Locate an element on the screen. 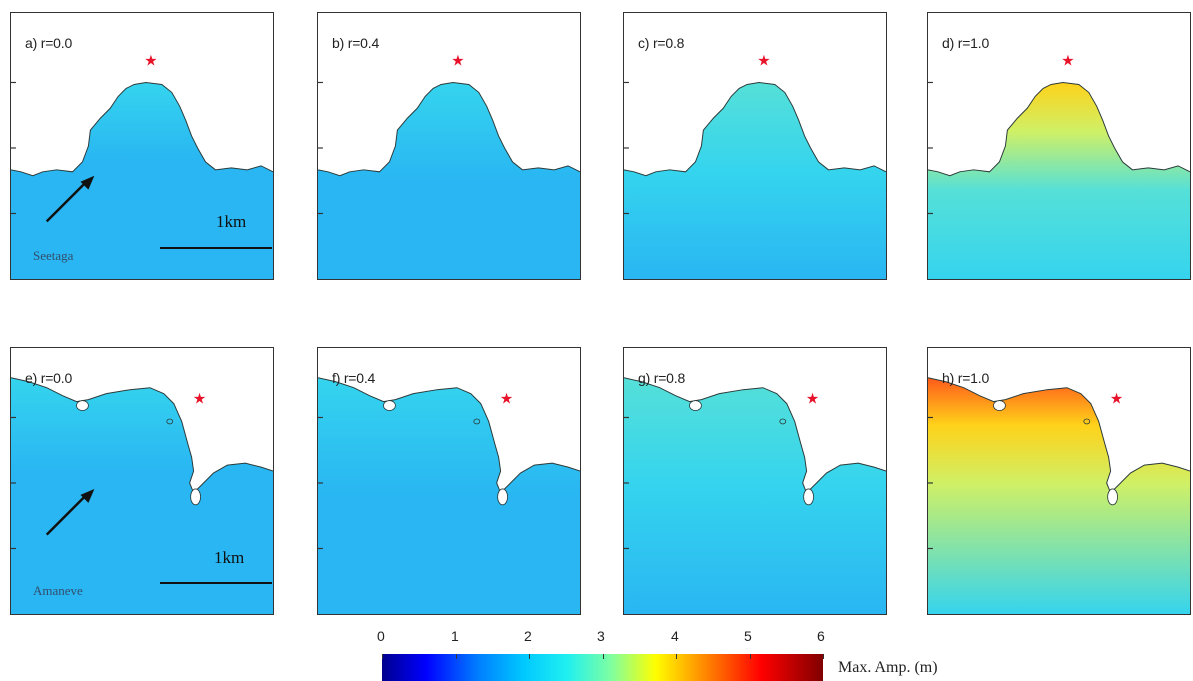 The width and height of the screenshot is (1193, 681). place-name-top: Seetaga is located at coordinates (53, 255).